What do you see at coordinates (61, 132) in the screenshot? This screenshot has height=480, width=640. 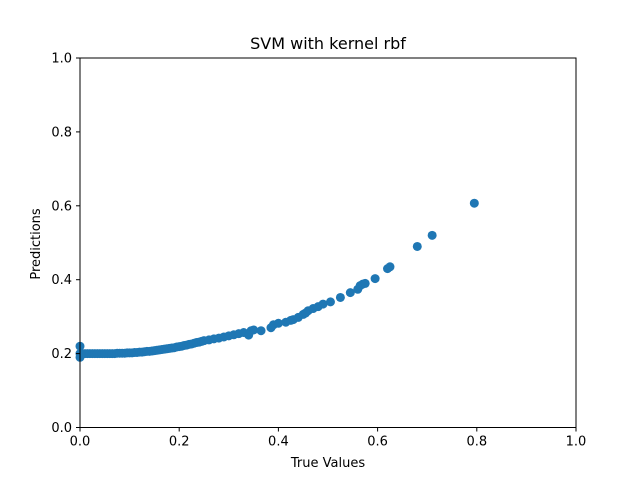 I see `y-tick-label: 0.8` at bounding box center [61, 132].